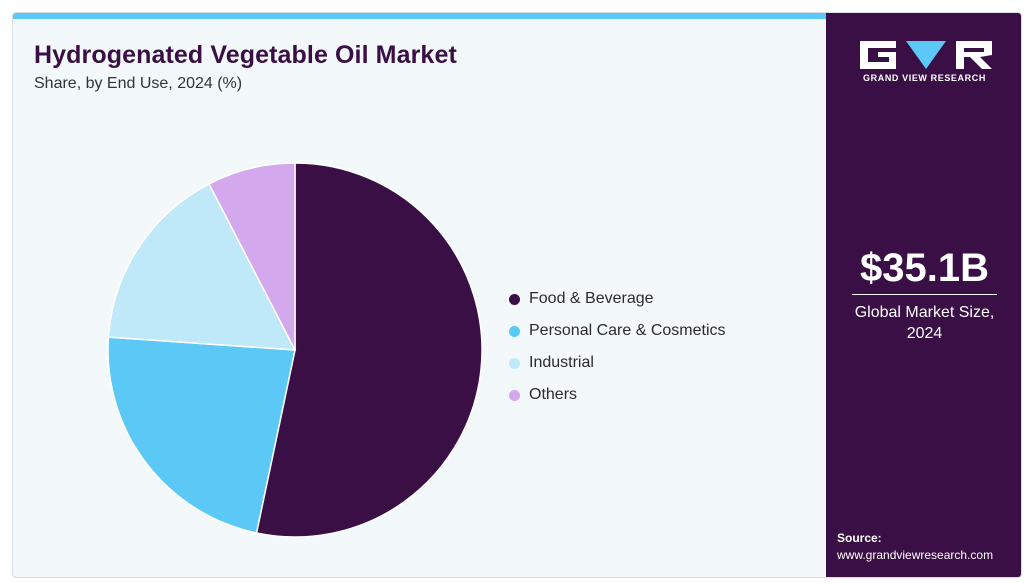  Describe the element at coordinates (924, 268) in the screenshot. I see `market-size-value: $35.1B` at that location.